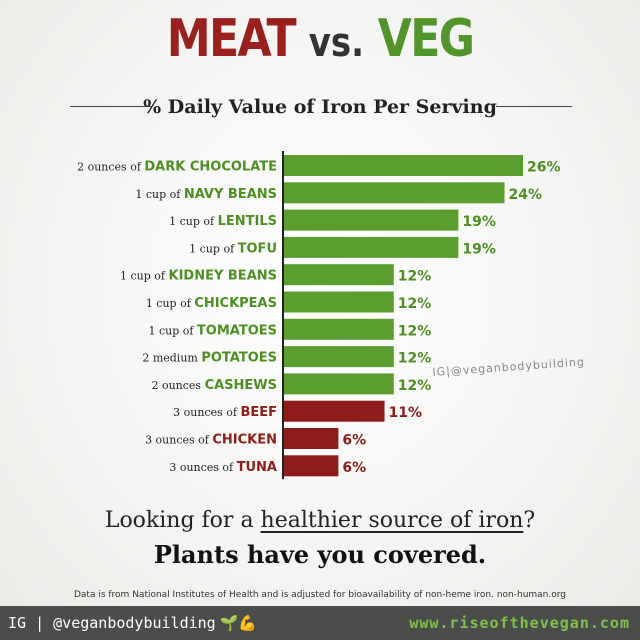 This screenshot has height=640, width=640. Describe the element at coordinates (231, 39) in the screenshot. I see `title-meat: MEAT` at that location.